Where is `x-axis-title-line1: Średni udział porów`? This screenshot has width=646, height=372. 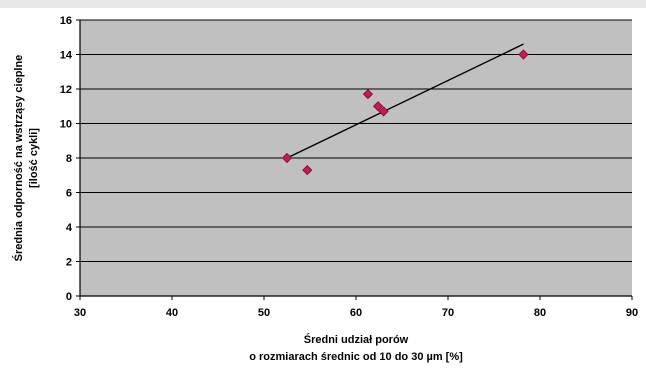
x-axis-title-line1: Średni udział porów is located at coordinates (356, 339).